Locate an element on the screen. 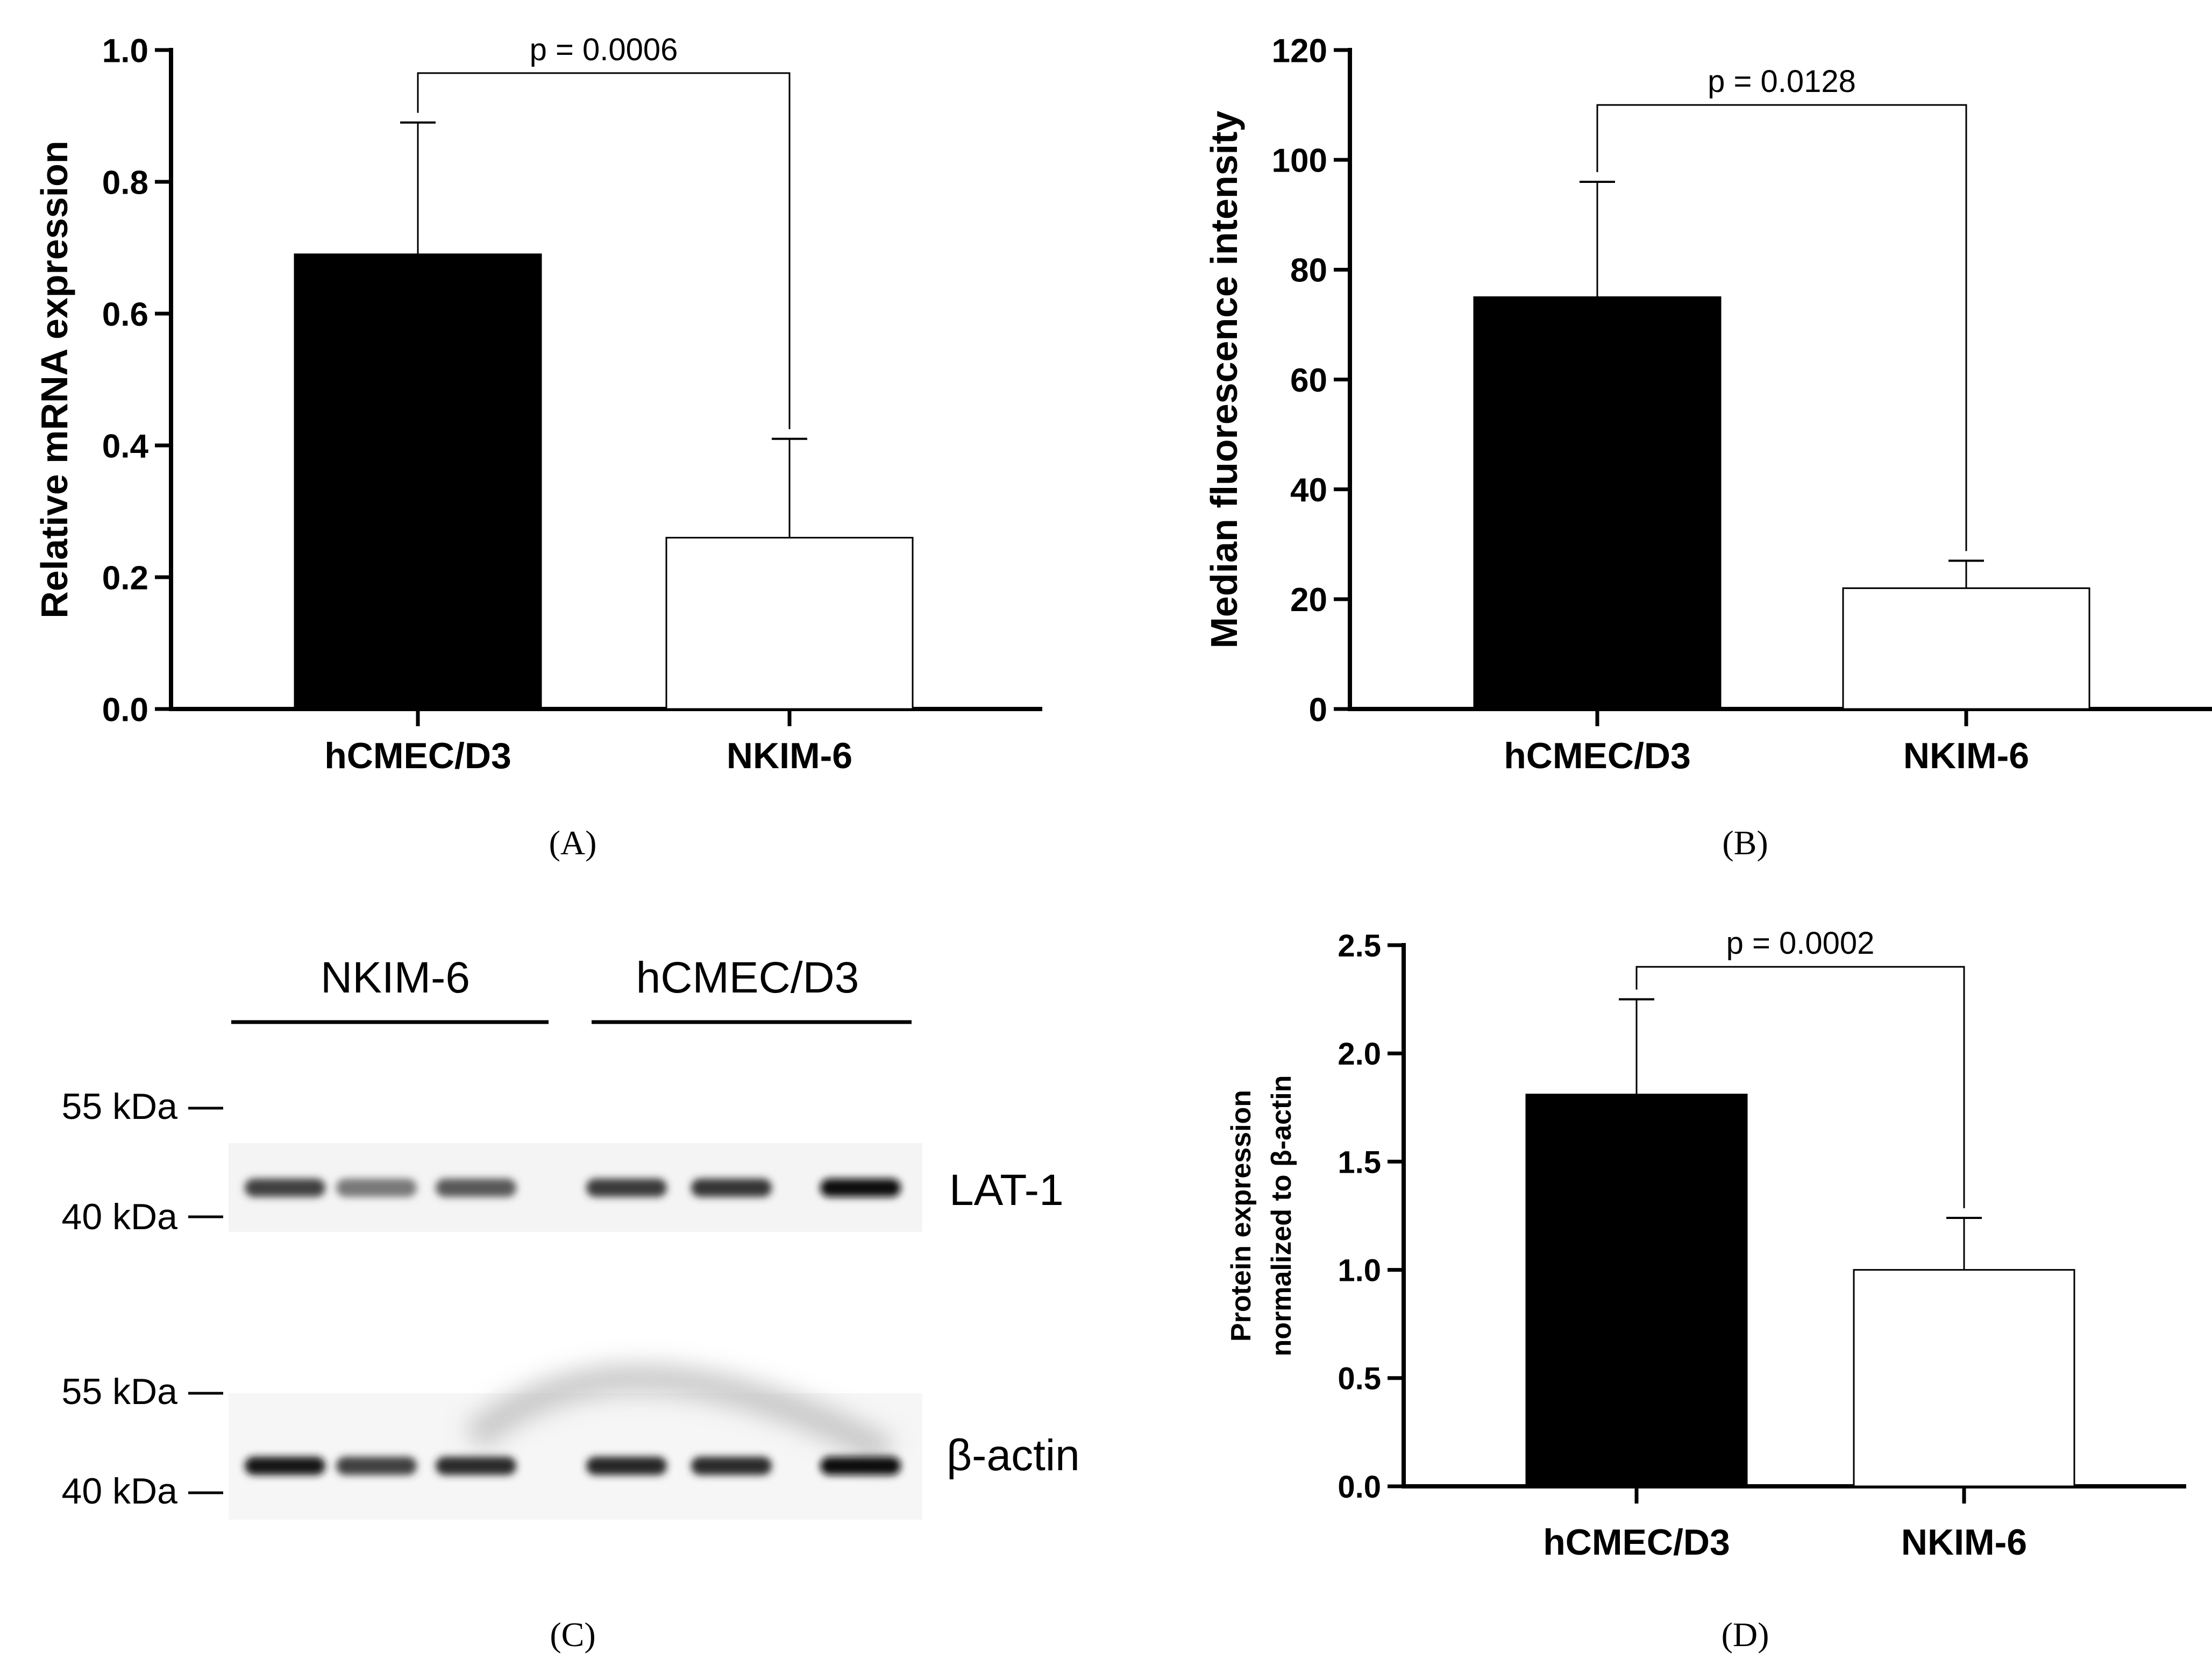 This screenshot has height=1666, width=2212. y-axis-label: Median fluorescence intensity is located at coordinates (1224, 380).